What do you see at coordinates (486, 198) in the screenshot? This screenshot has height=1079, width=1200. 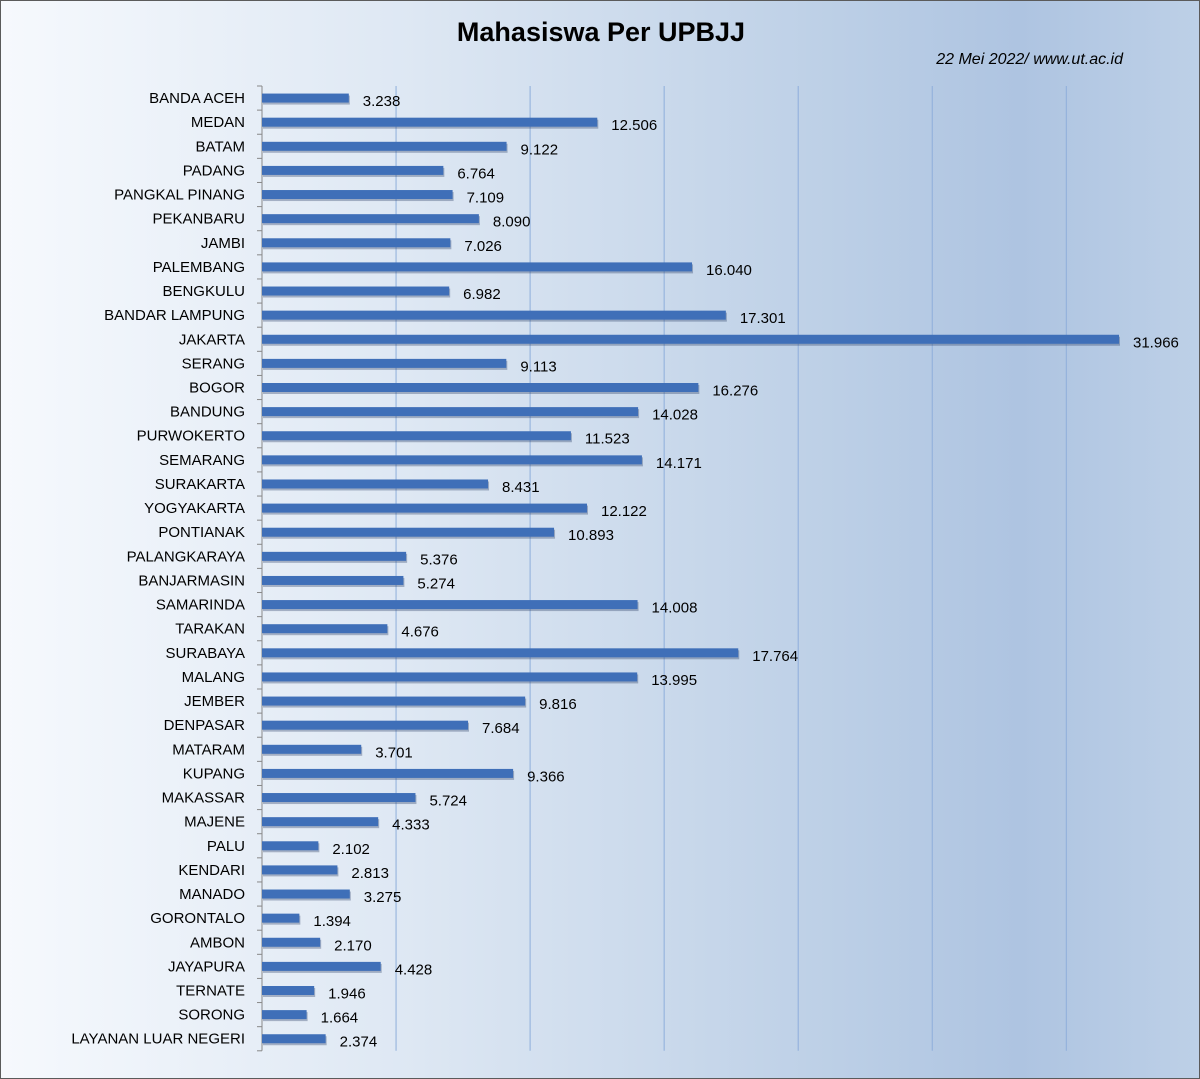 I see `data-label: 7.109` at bounding box center [486, 198].